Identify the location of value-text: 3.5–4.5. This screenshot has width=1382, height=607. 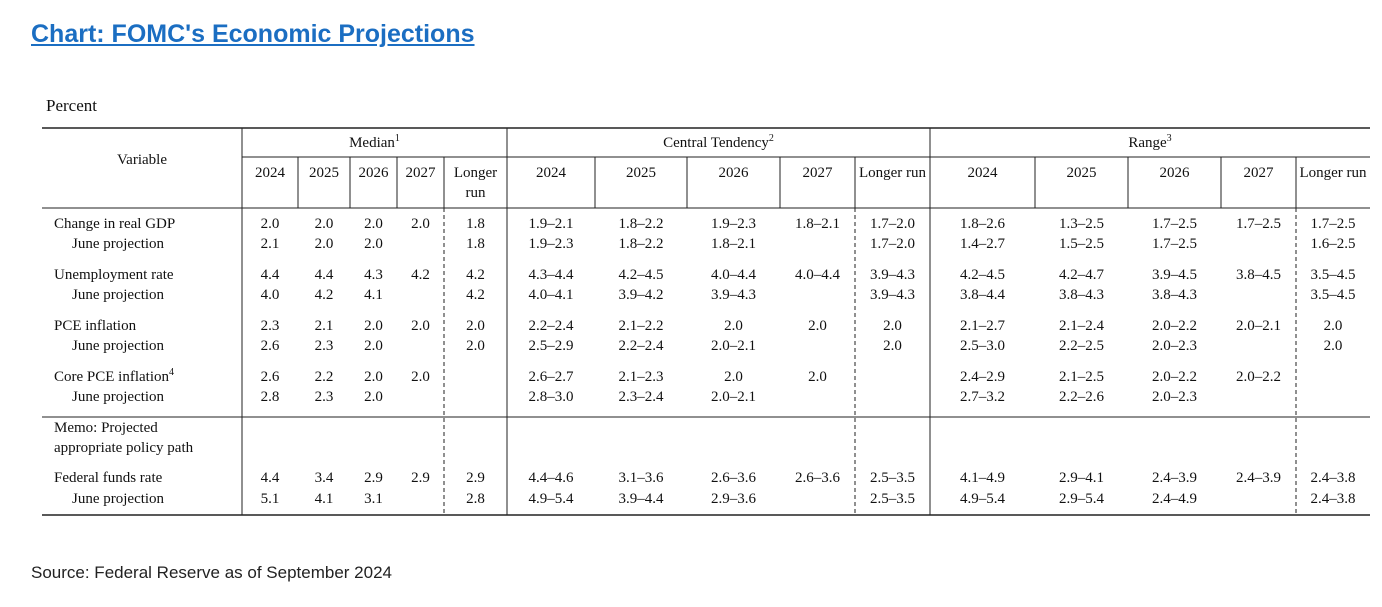
(1333, 295).